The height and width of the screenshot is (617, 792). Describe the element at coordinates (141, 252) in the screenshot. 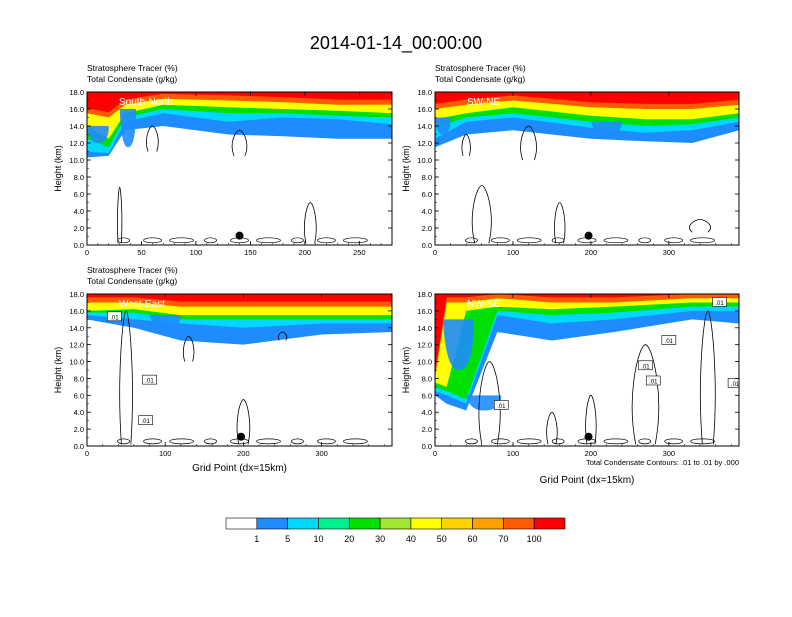

I see `x-tick-label: 50` at that location.